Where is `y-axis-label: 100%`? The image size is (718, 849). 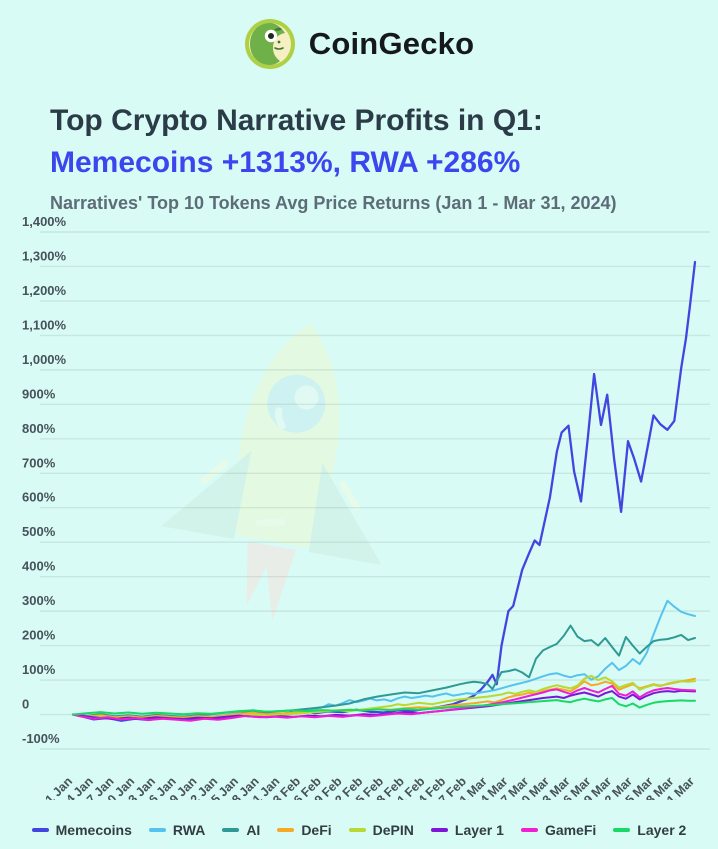
y-axis-label: 100% is located at coordinates (39, 669).